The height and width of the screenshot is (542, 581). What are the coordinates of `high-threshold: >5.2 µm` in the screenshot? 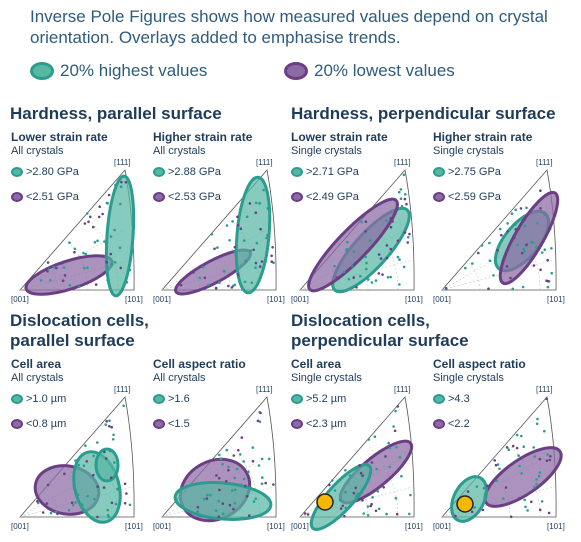 It's located at (326, 399).